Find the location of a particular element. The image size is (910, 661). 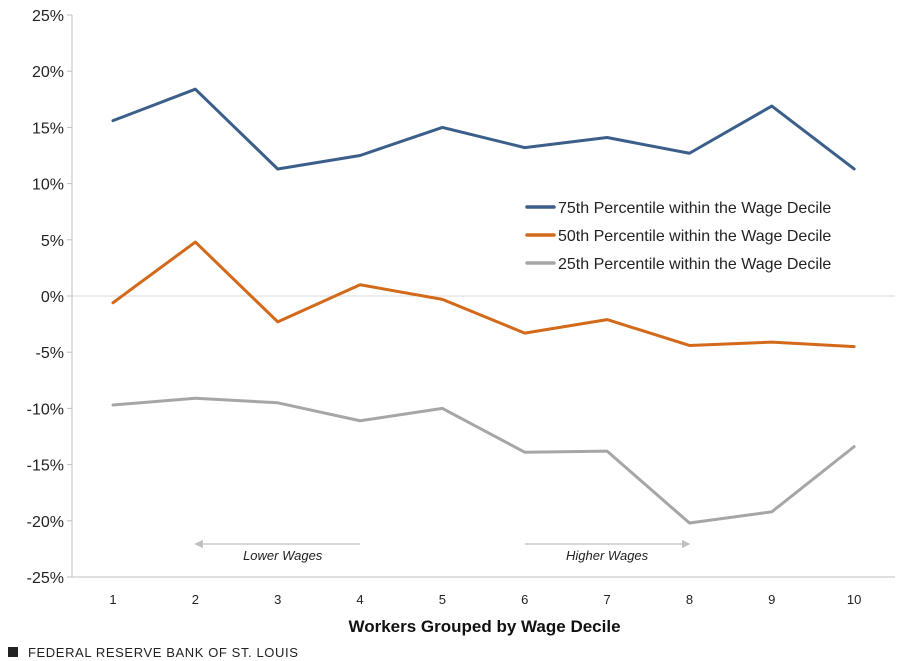

y-tick-label: 25% is located at coordinates (48, 16).